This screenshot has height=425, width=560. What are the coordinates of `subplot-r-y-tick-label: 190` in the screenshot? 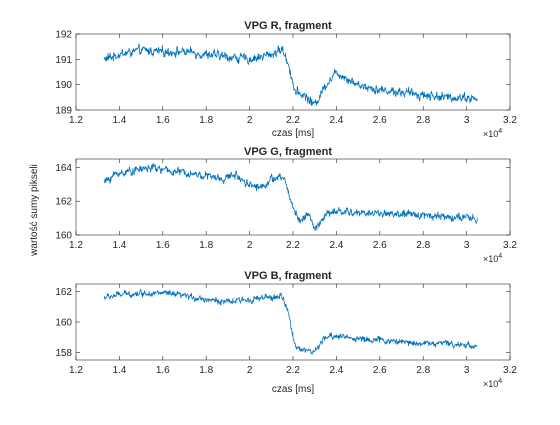 It's located at (63, 85).